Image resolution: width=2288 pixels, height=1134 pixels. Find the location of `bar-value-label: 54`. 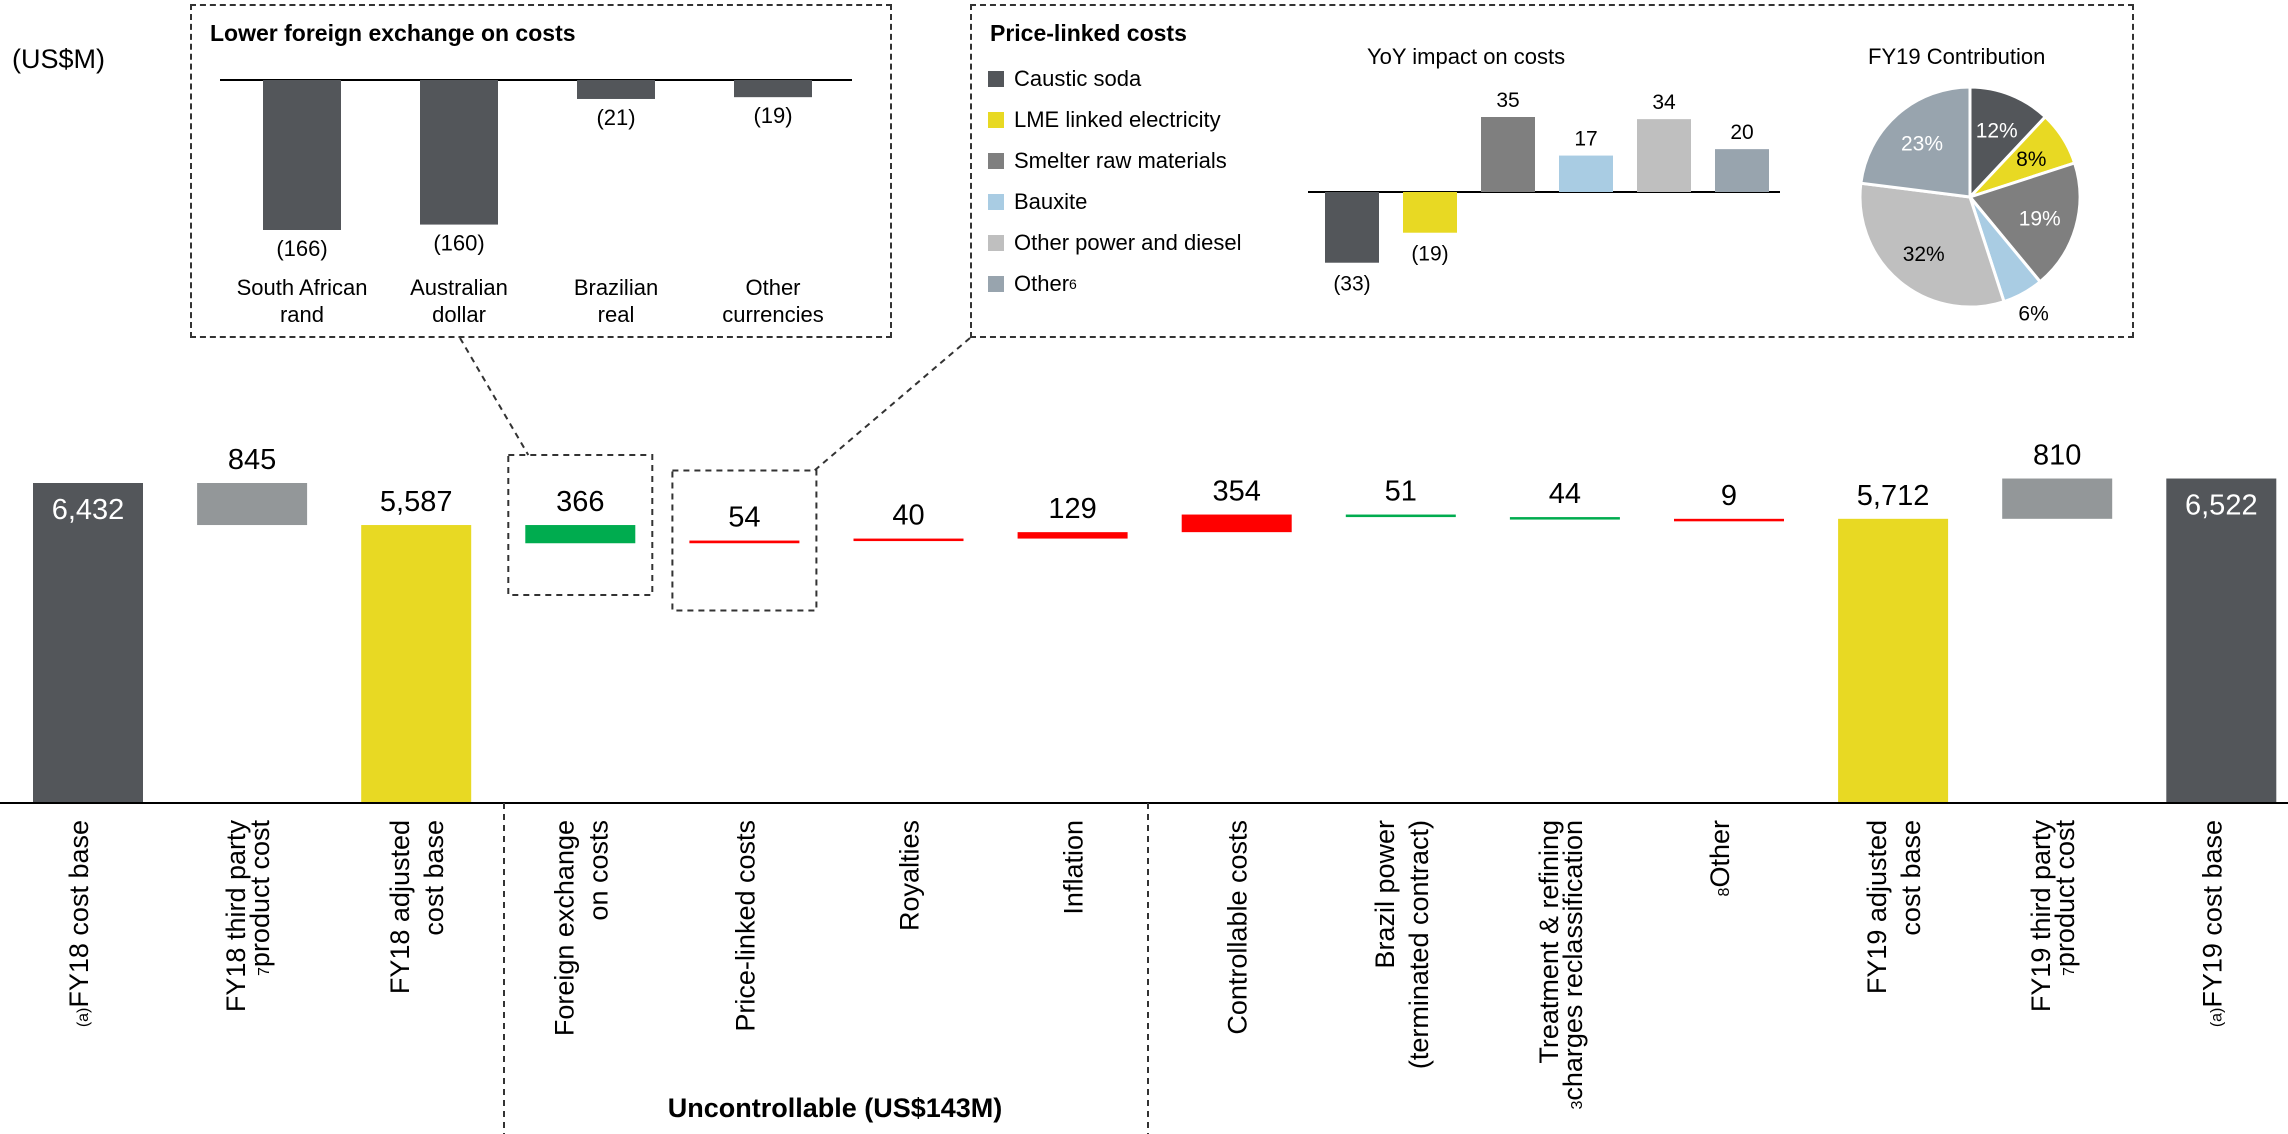

bar-value-label: 54 is located at coordinates (744, 518).